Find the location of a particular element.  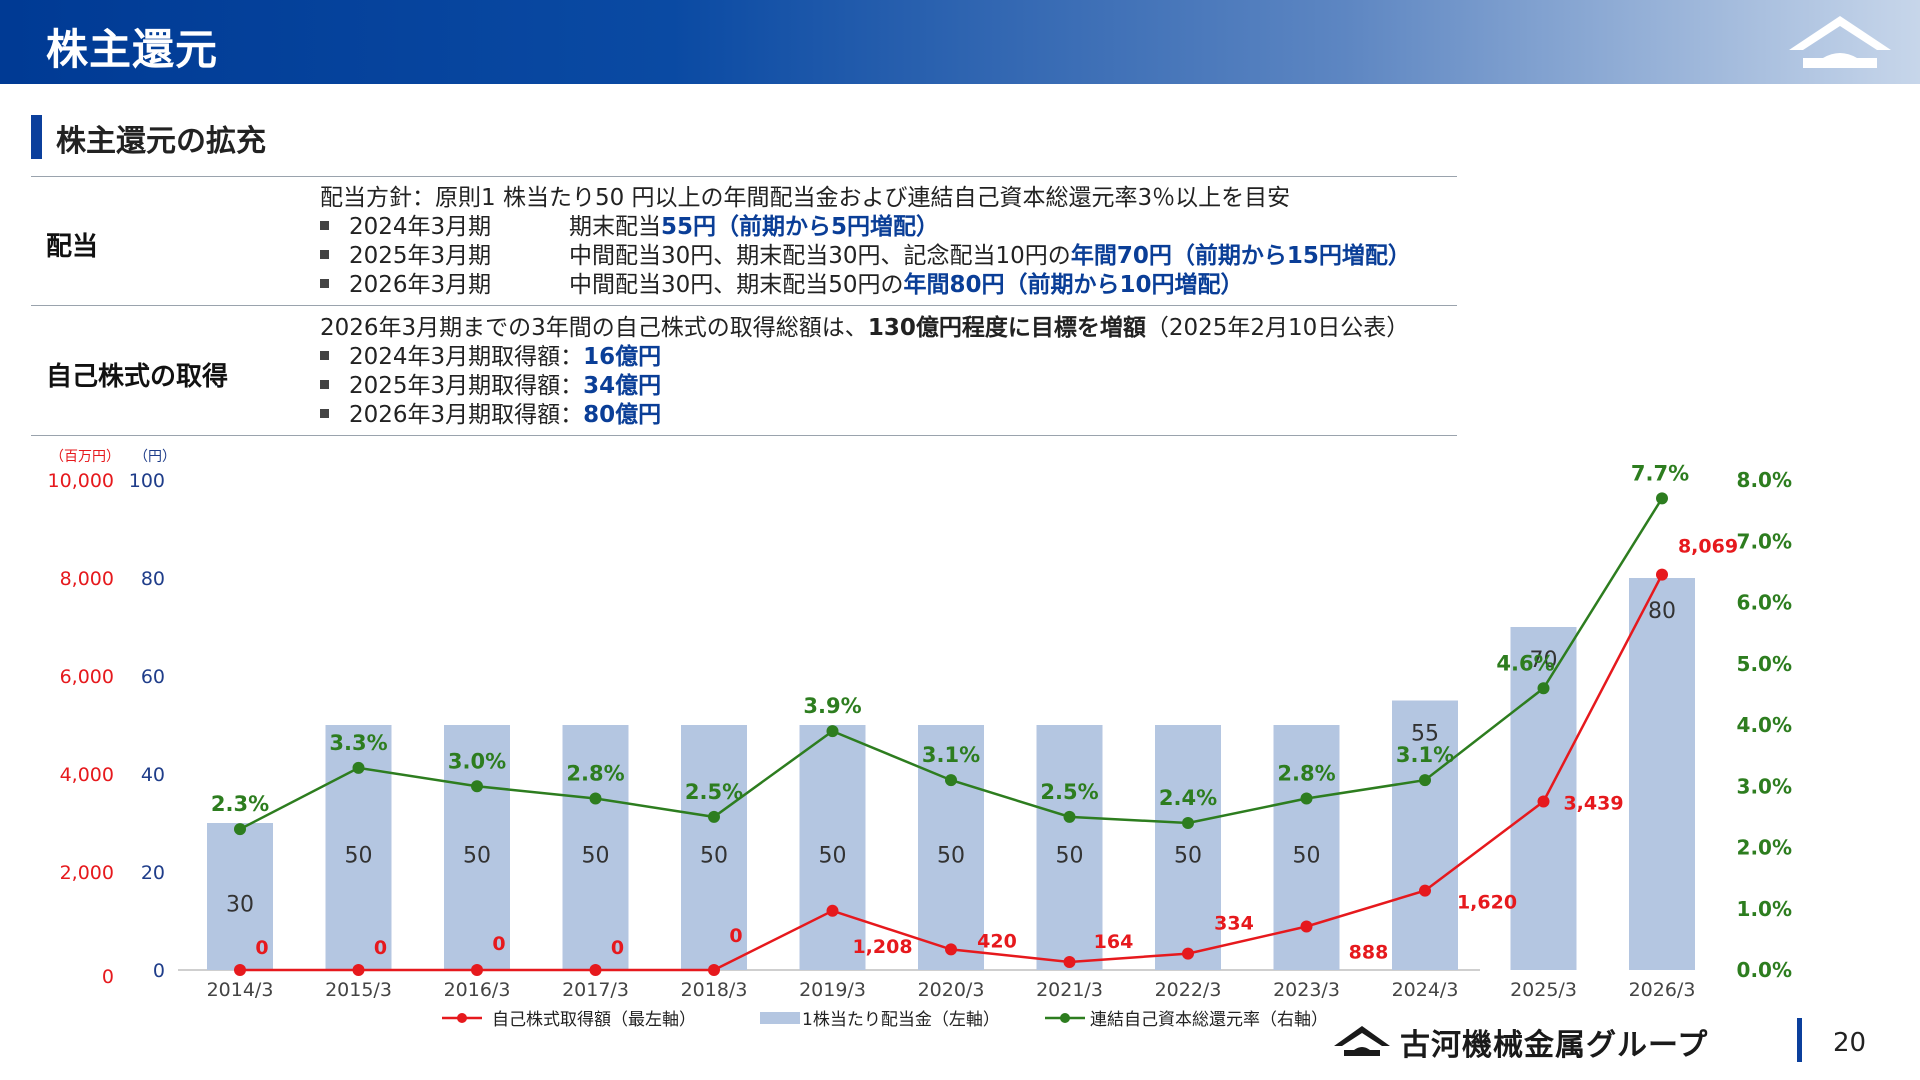

right-axis-tick: 7.0% is located at coordinates (1764, 541).